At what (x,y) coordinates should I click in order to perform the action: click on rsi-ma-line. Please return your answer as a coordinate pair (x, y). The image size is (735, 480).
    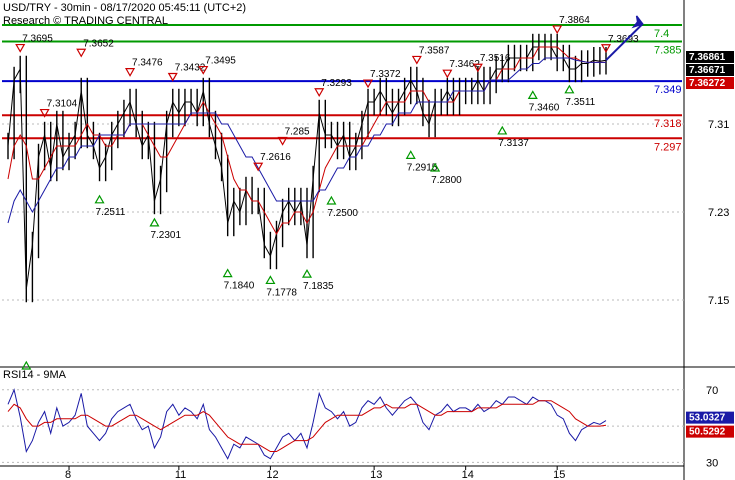
    Looking at the image, I should click on (307, 426).